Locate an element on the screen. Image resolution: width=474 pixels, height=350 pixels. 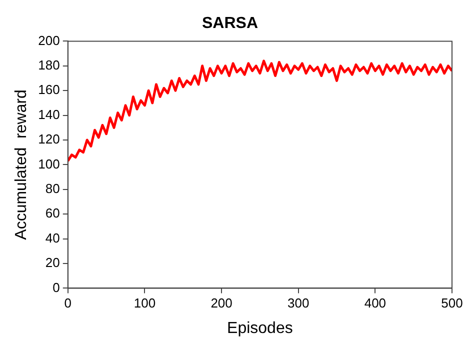
x-tick-label: 100 is located at coordinates (145, 303).